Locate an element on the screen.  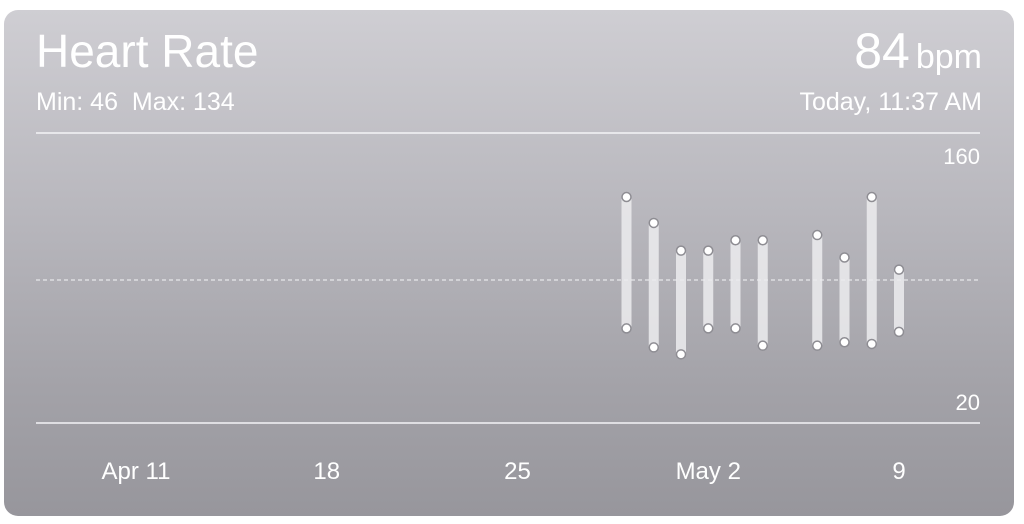
x-tick-label: 18 is located at coordinates (326, 471).